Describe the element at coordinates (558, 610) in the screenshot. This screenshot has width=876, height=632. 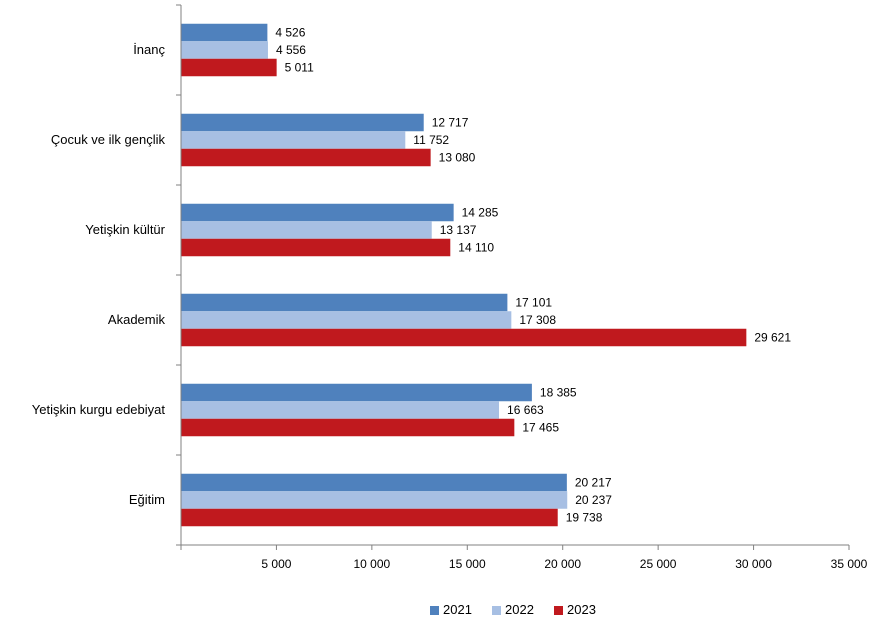
I see `legend-swatch-2023` at that location.